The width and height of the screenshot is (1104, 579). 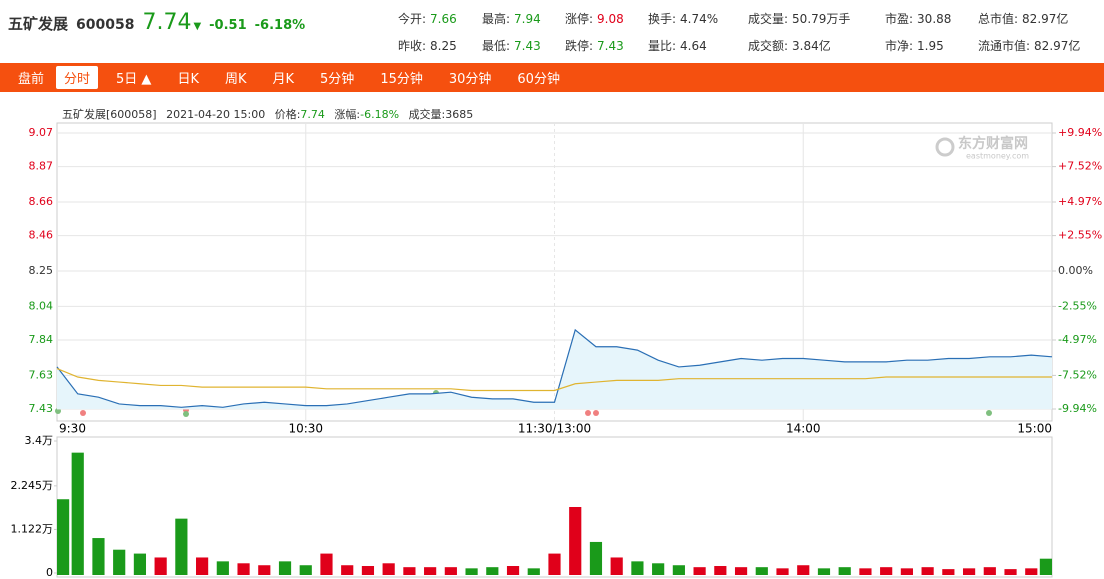 I want to click on tab: 分时, so click(x=77, y=77).